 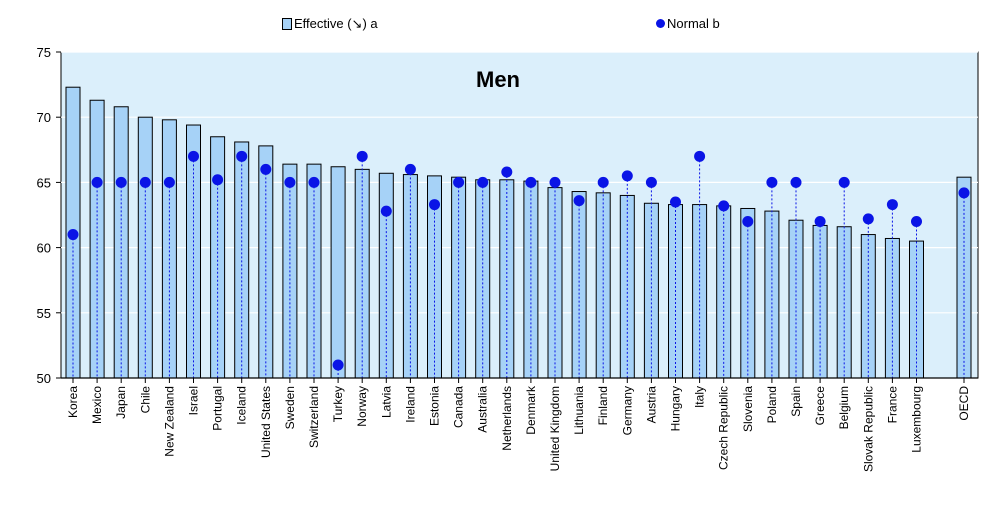 I want to click on x-tick-label: Ireland, so click(x=410, y=404).